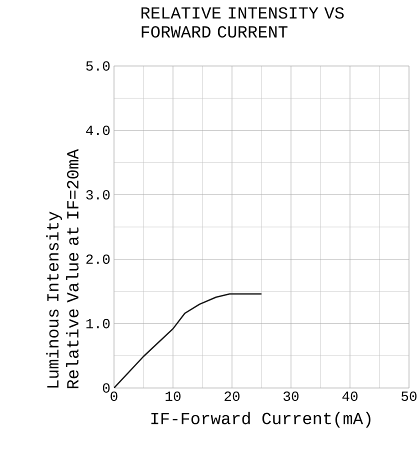 This screenshot has height=453, width=417. I want to click on y-tick-label: 2.0, so click(98, 259).